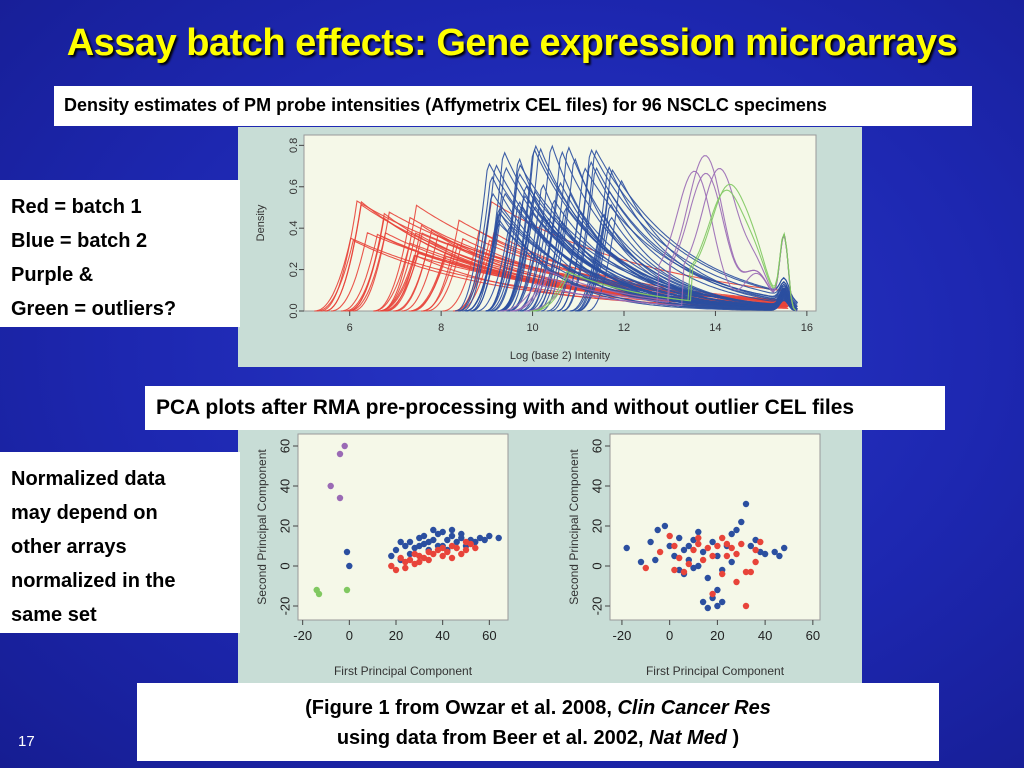 This screenshot has width=1024, height=768. Describe the element at coordinates (294, 186) in the screenshot. I see `y-tick-label: 0.6` at that location.